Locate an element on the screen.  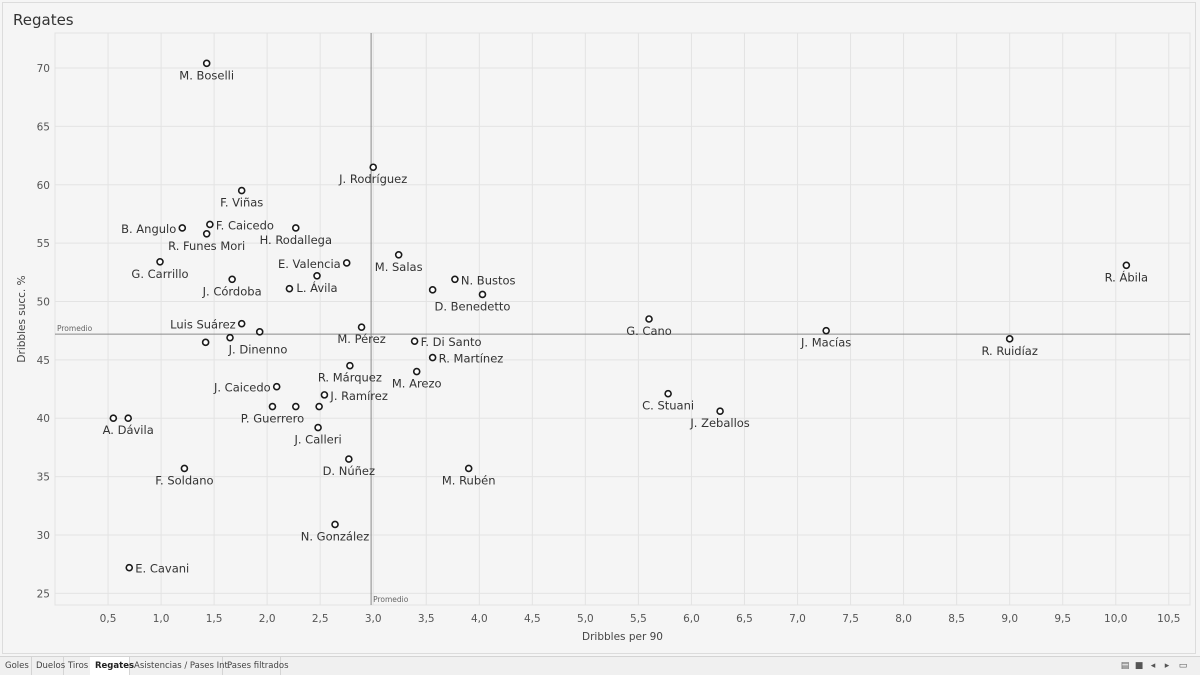
presentation-mode-icon: ▭ is located at coordinates (1183, 666).